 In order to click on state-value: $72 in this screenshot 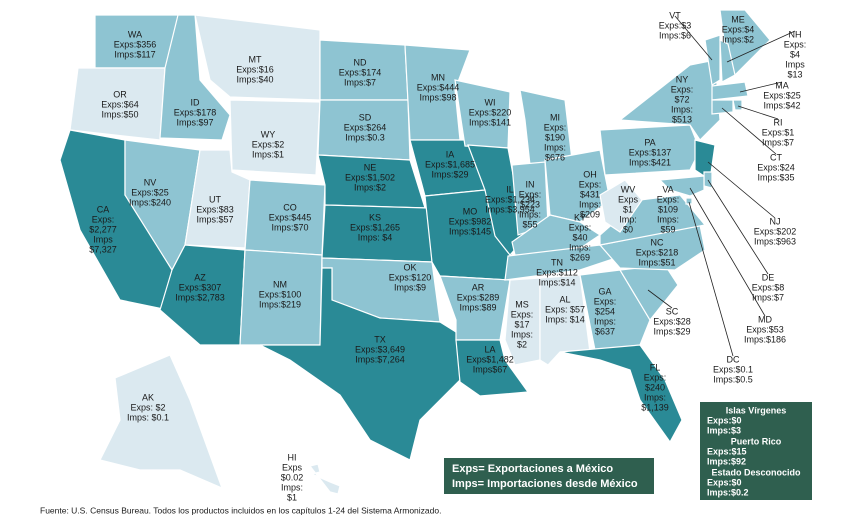, I will do `click(681, 99)`.